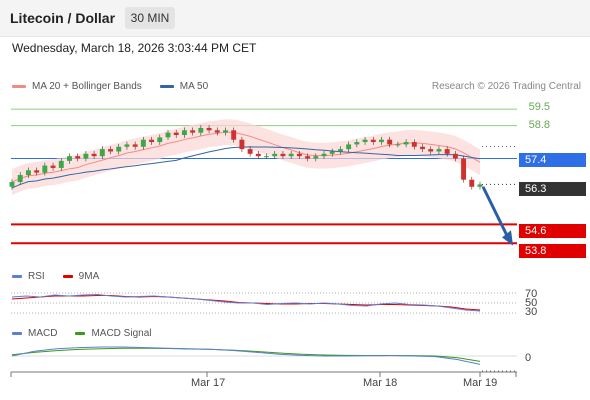  What do you see at coordinates (36, 276) in the screenshot?
I see `legend-rsi-label: RSI` at bounding box center [36, 276].